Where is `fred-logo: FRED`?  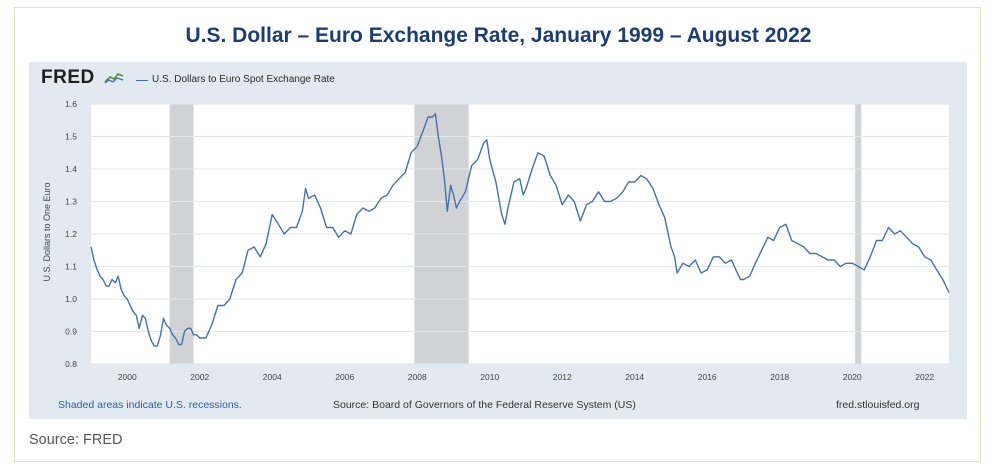 fred-logo: FRED is located at coordinates (68, 77).